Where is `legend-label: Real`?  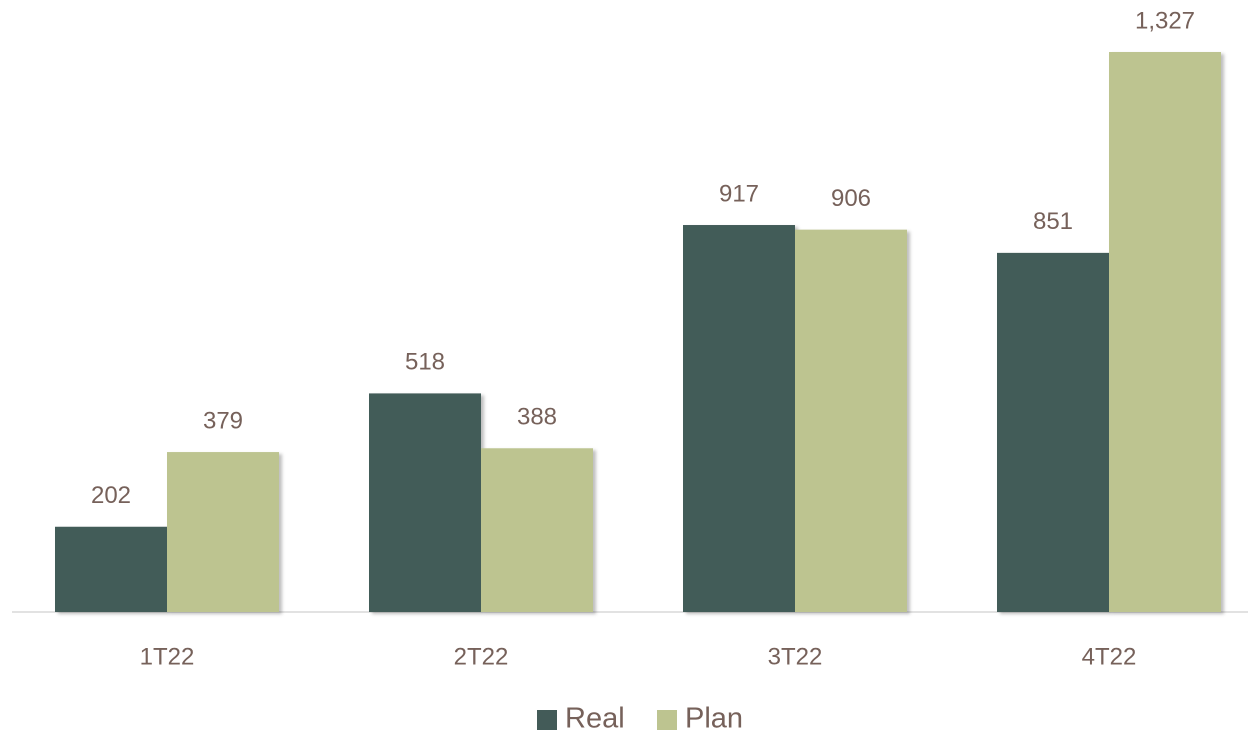
legend-label: Real is located at coordinates (595, 719).